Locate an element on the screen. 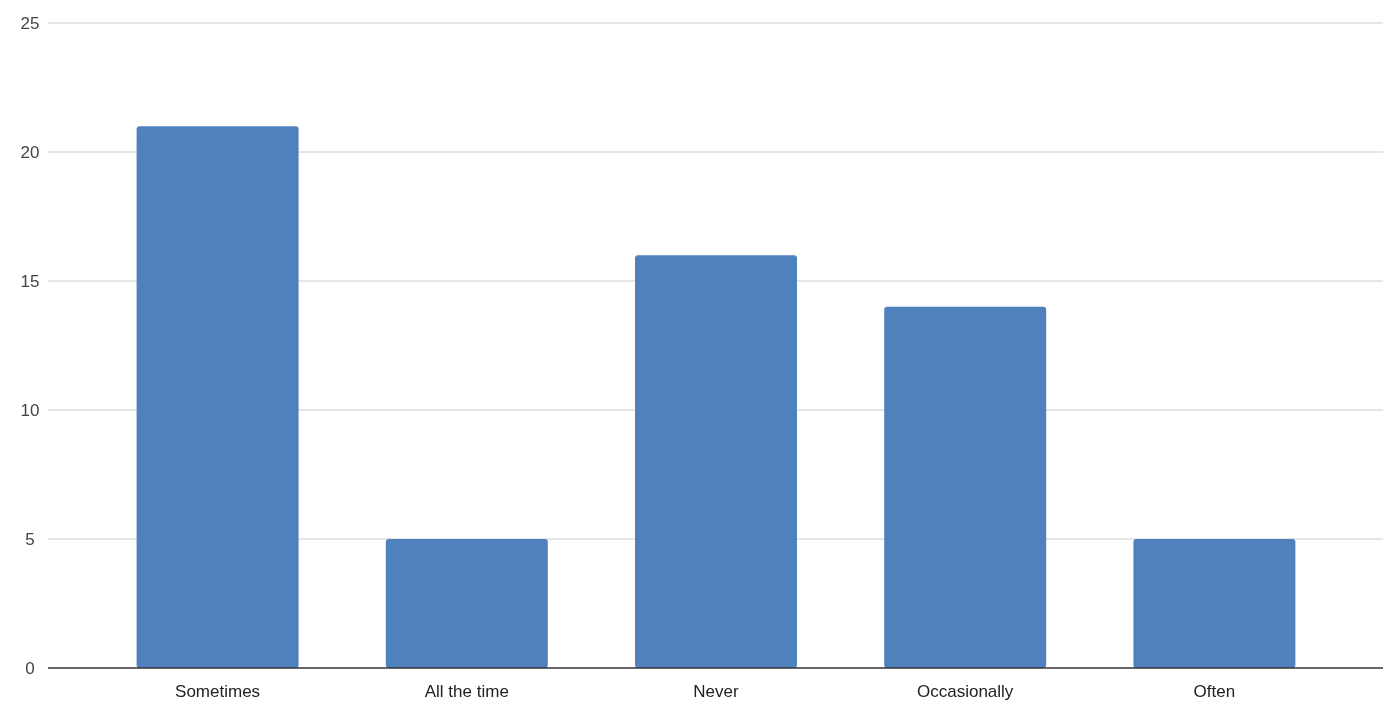 Image resolution: width=1394 pixels, height=704 pixels. x-tick-label: Often is located at coordinates (1214, 691).